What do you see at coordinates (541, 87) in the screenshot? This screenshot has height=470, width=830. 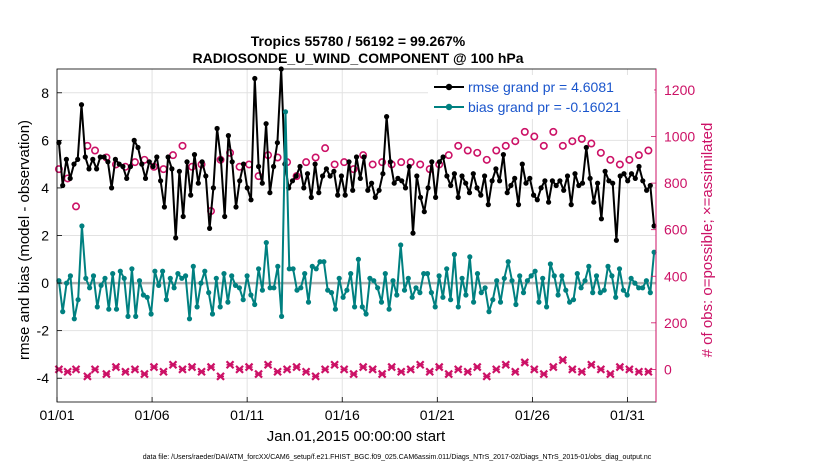 I see `legend-rmse-label: rmse grand pr = 4.6081` at bounding box center [541, 87].